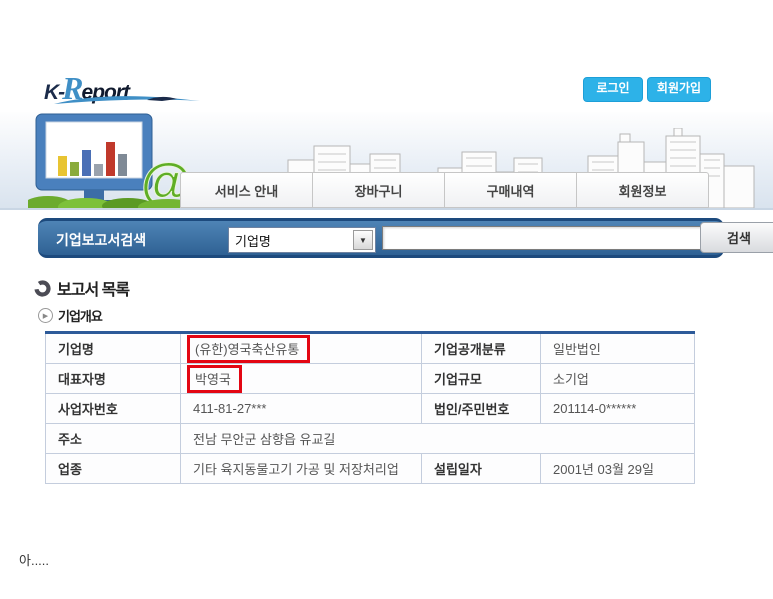  Describe the element at coordinates (643, 190) in the screenshot. I see `tab-member-info: 회원정보` at that location.